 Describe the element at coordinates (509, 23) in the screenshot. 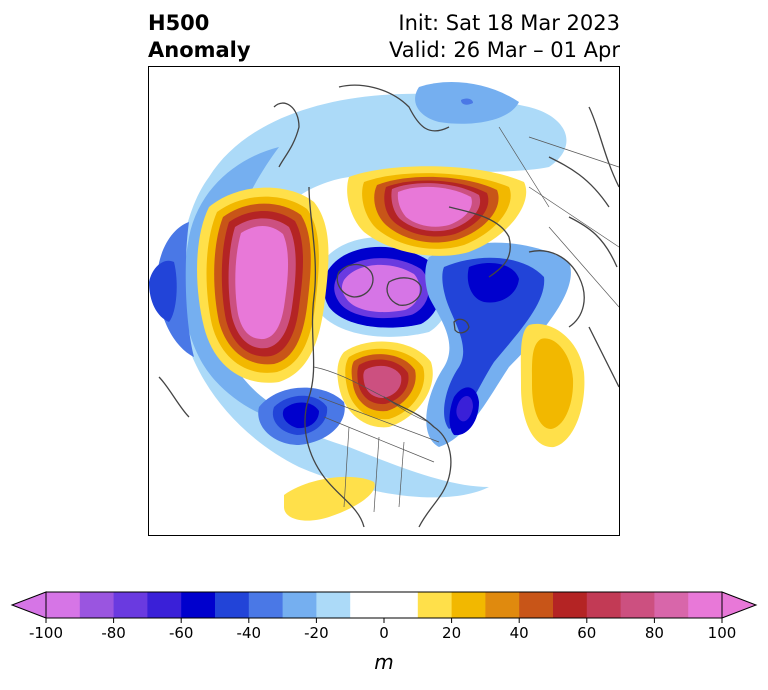

I see `init-date: Init: Sat 18 Mar 2023` at that location.